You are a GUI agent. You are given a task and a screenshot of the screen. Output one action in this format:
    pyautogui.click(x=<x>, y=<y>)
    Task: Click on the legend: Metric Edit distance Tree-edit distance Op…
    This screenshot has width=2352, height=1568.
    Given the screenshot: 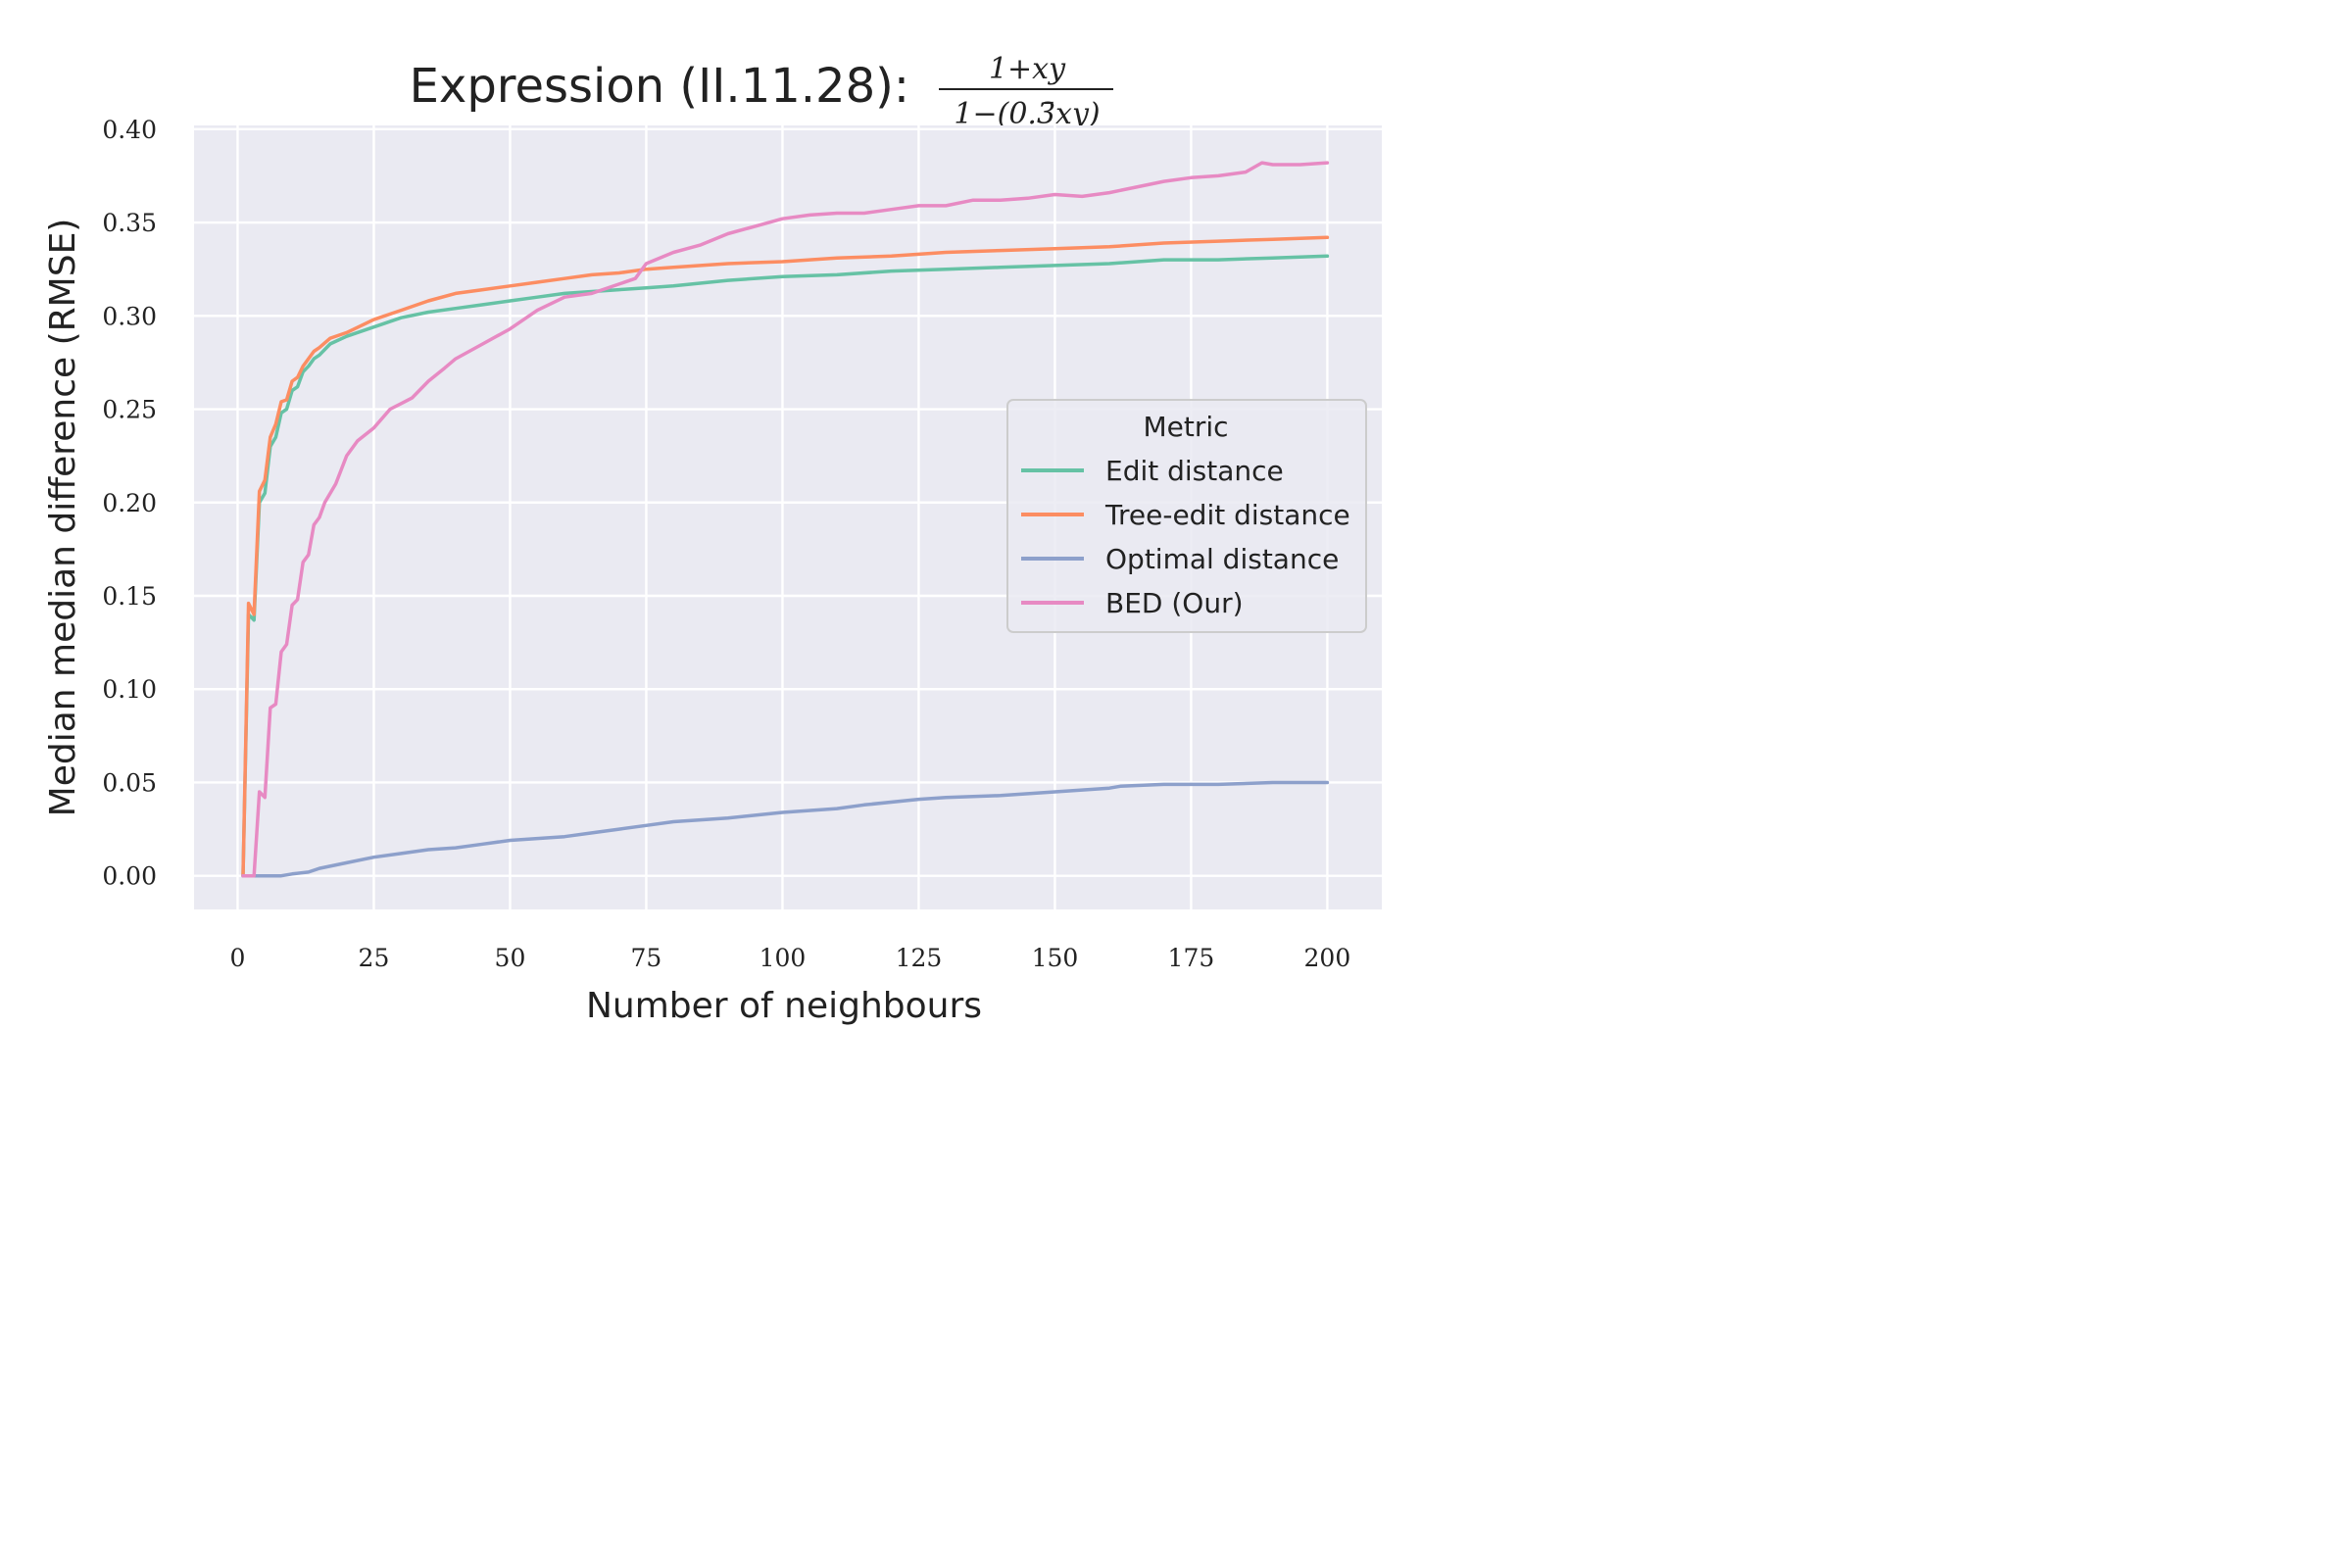 What is the action you would take?
    pyautogui.click(x=1186, y=516)
    